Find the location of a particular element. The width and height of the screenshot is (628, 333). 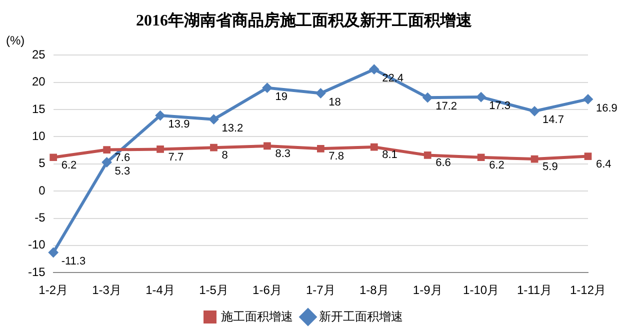

data-label: 19 is located at coordinates (281, 96).